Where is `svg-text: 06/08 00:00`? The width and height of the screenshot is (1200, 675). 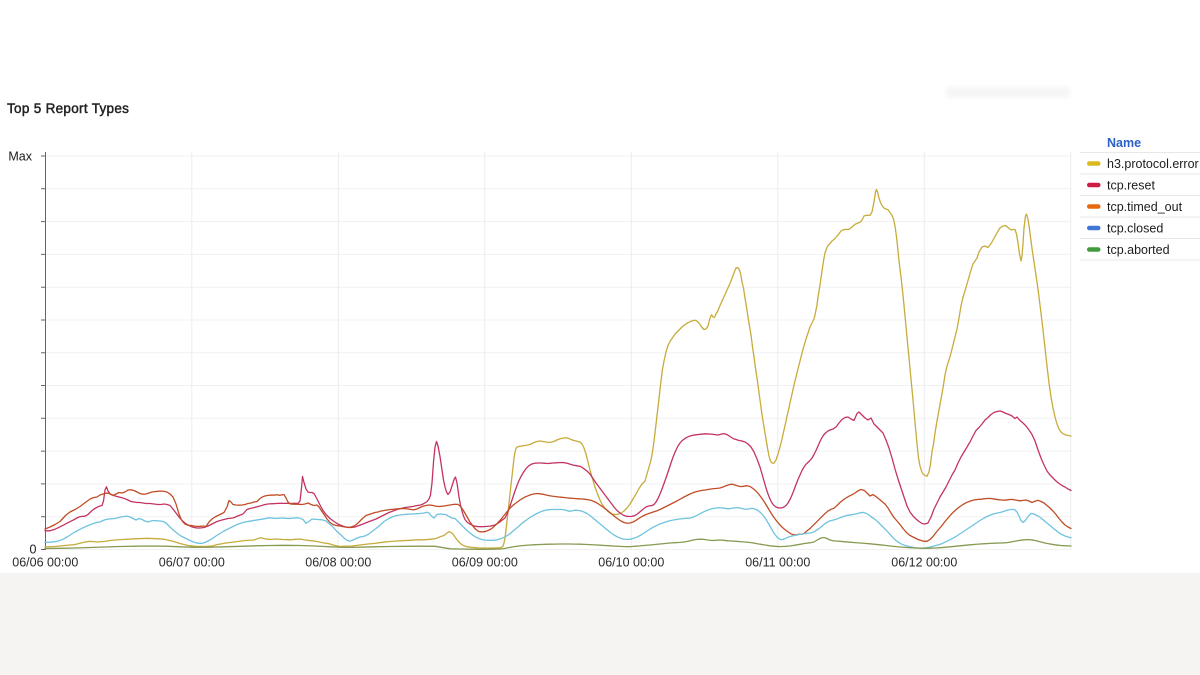
svg-text: 06/08 00:00 is located at coordinates (338, 563).